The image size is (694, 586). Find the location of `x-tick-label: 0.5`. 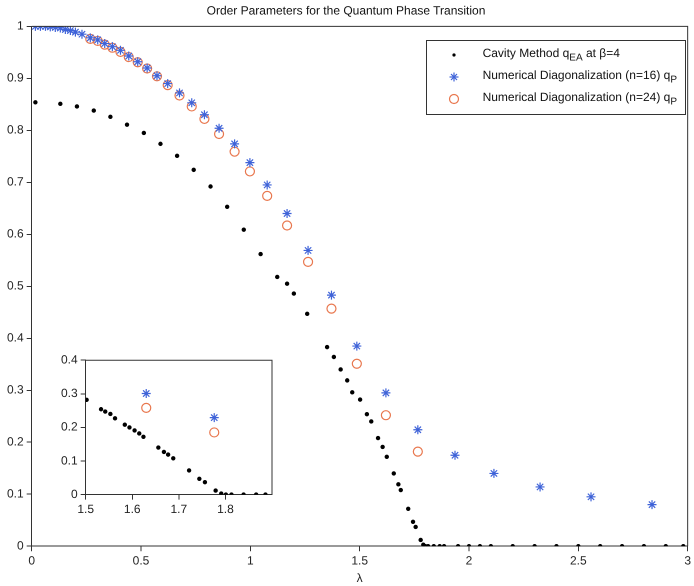

x-tick-label: 0.5 is located at coordinates (141, 561).